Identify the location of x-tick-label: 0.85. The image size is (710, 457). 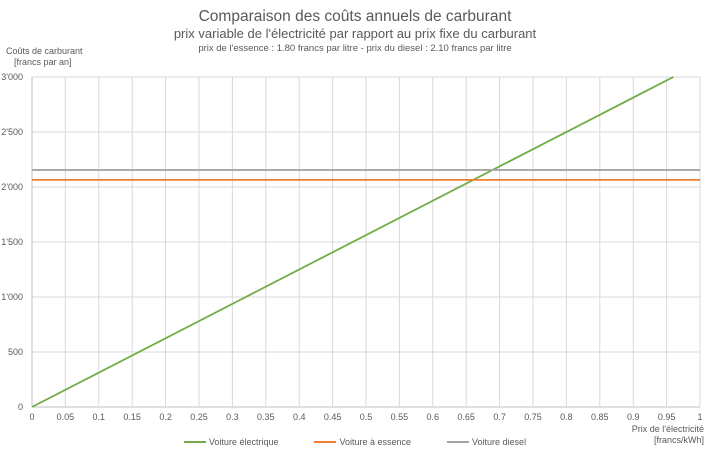
(600, 417).